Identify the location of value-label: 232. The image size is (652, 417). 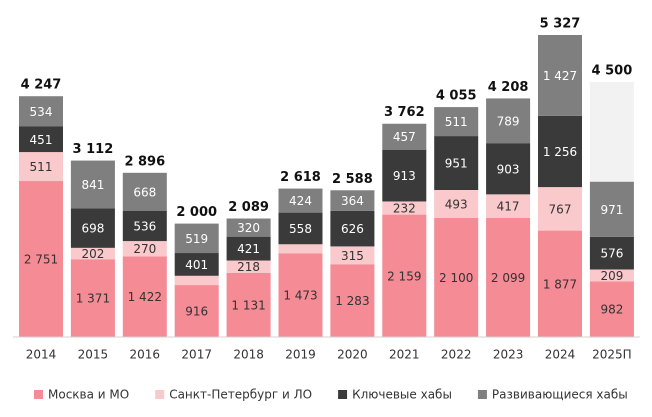
(404, 209).